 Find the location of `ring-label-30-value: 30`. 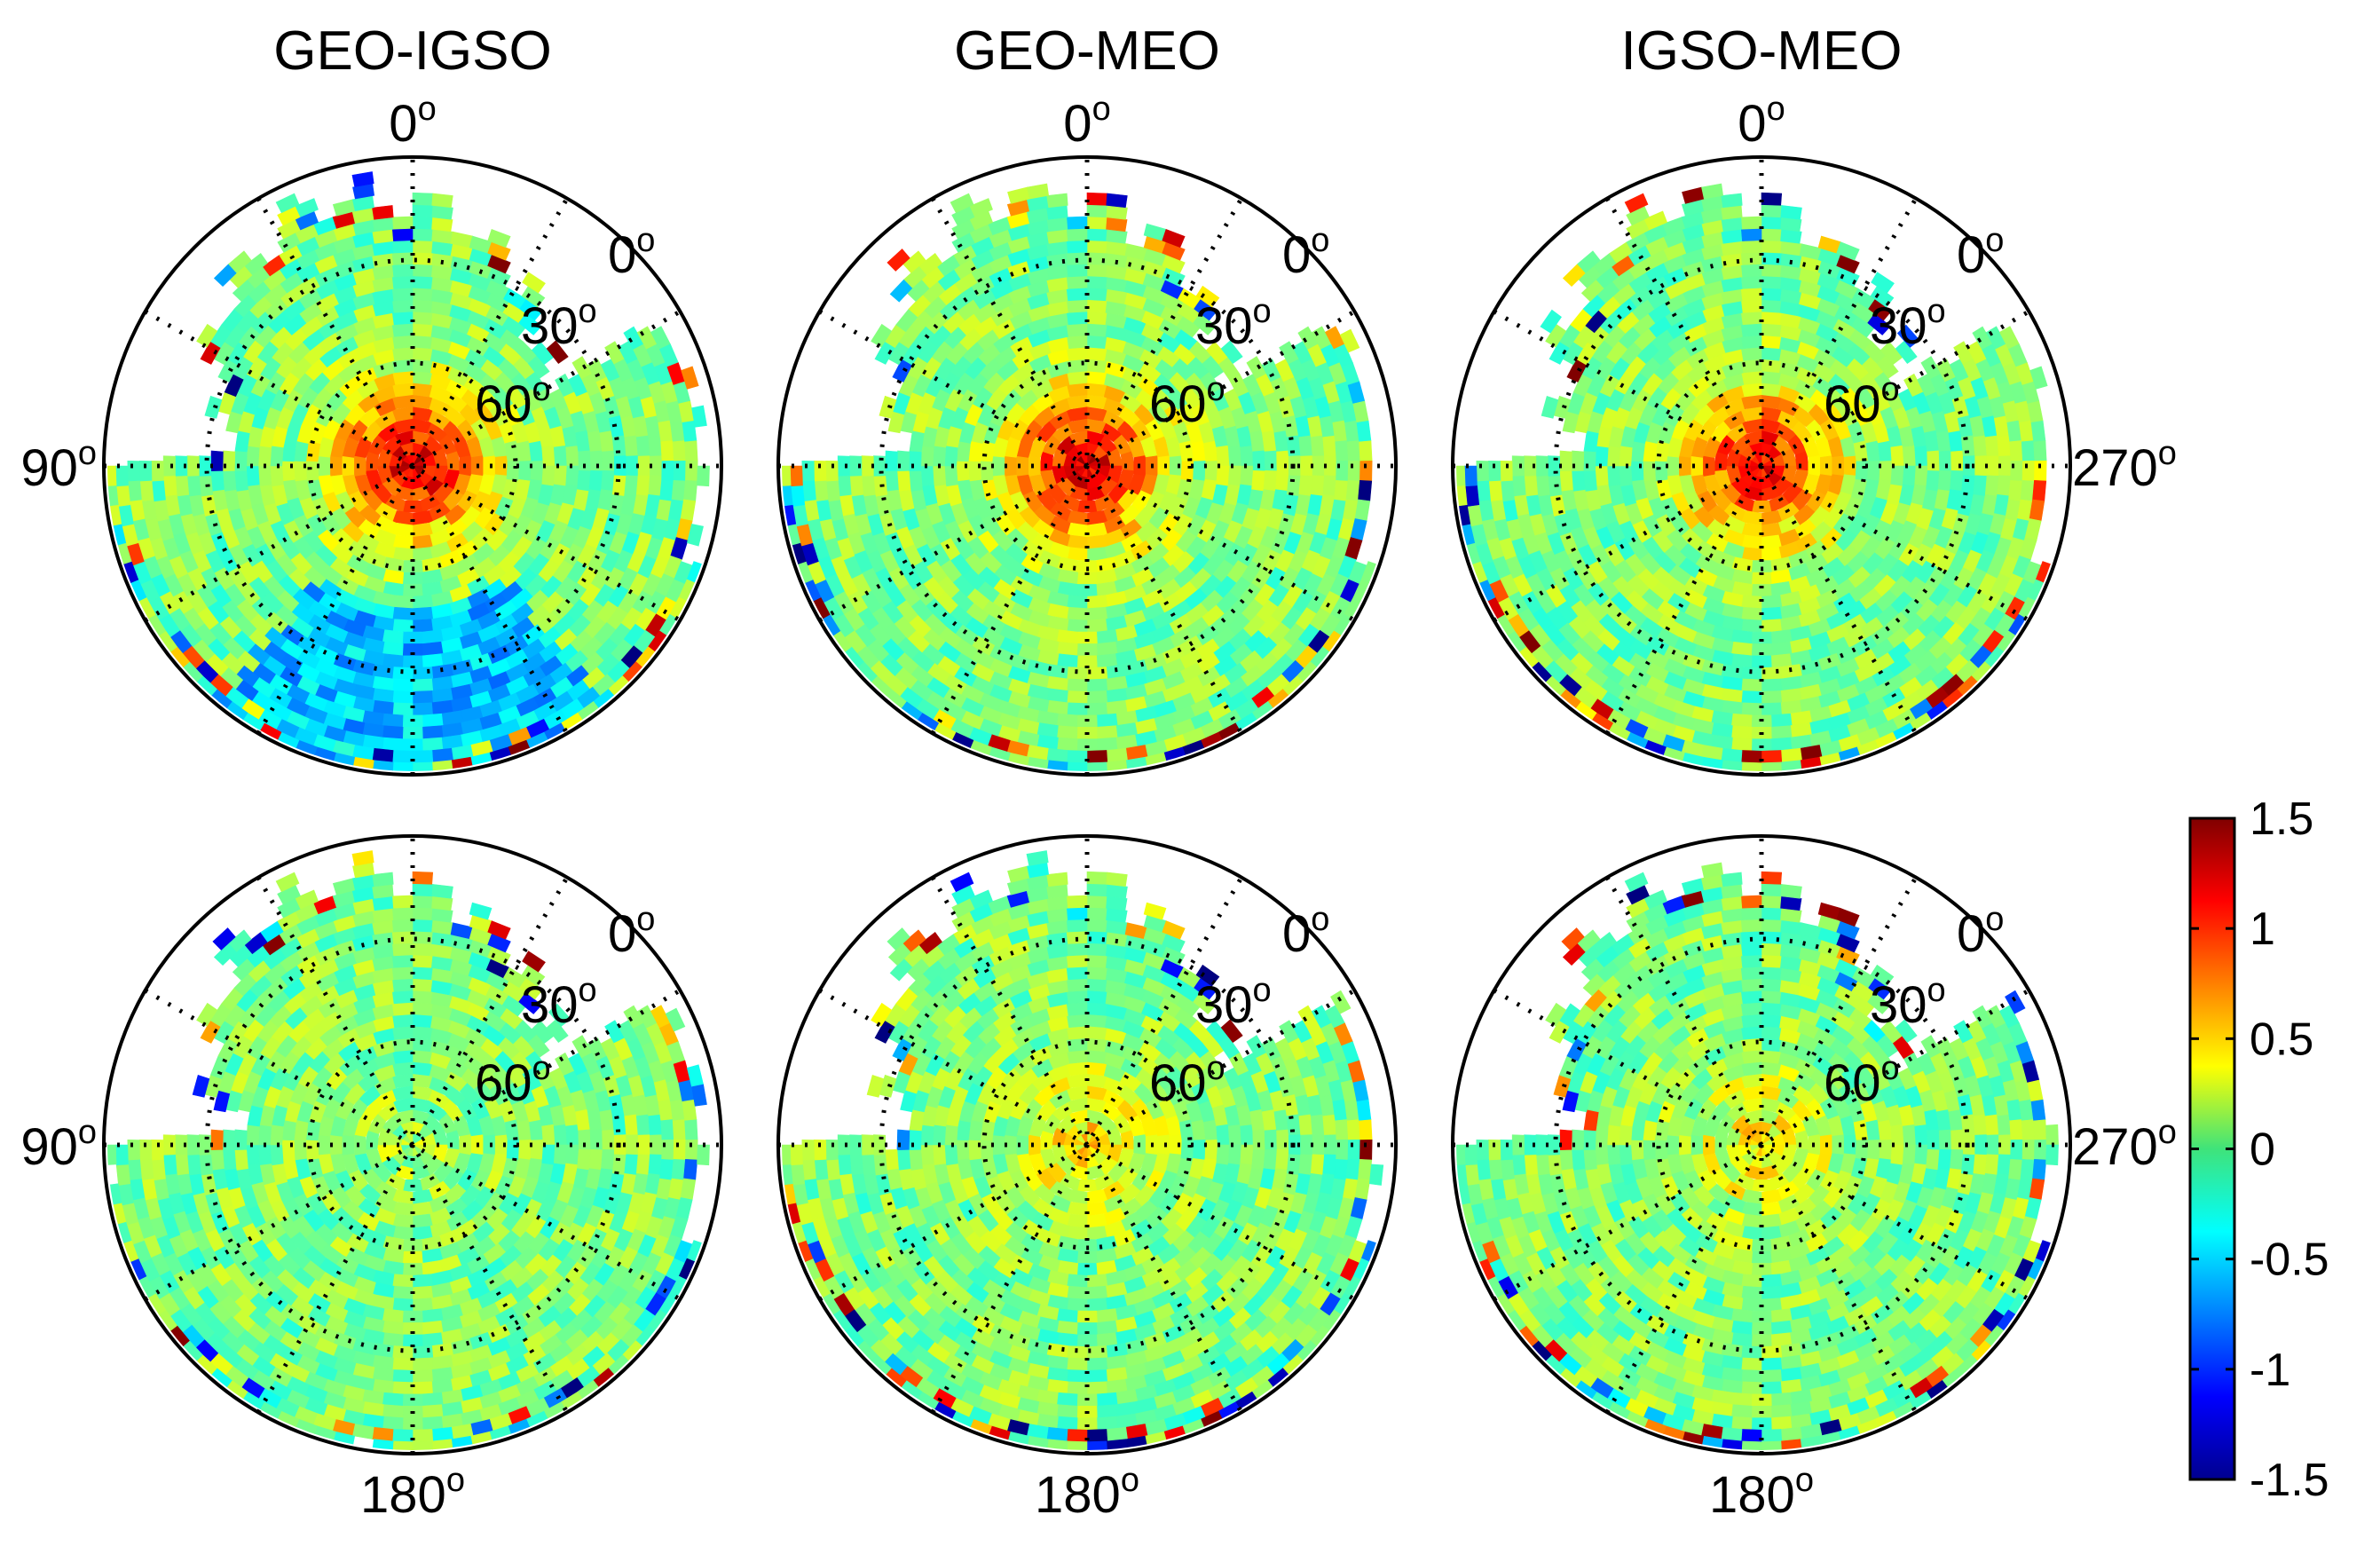

ring-label-30-value: 30 is located at coordinates (550, 326).